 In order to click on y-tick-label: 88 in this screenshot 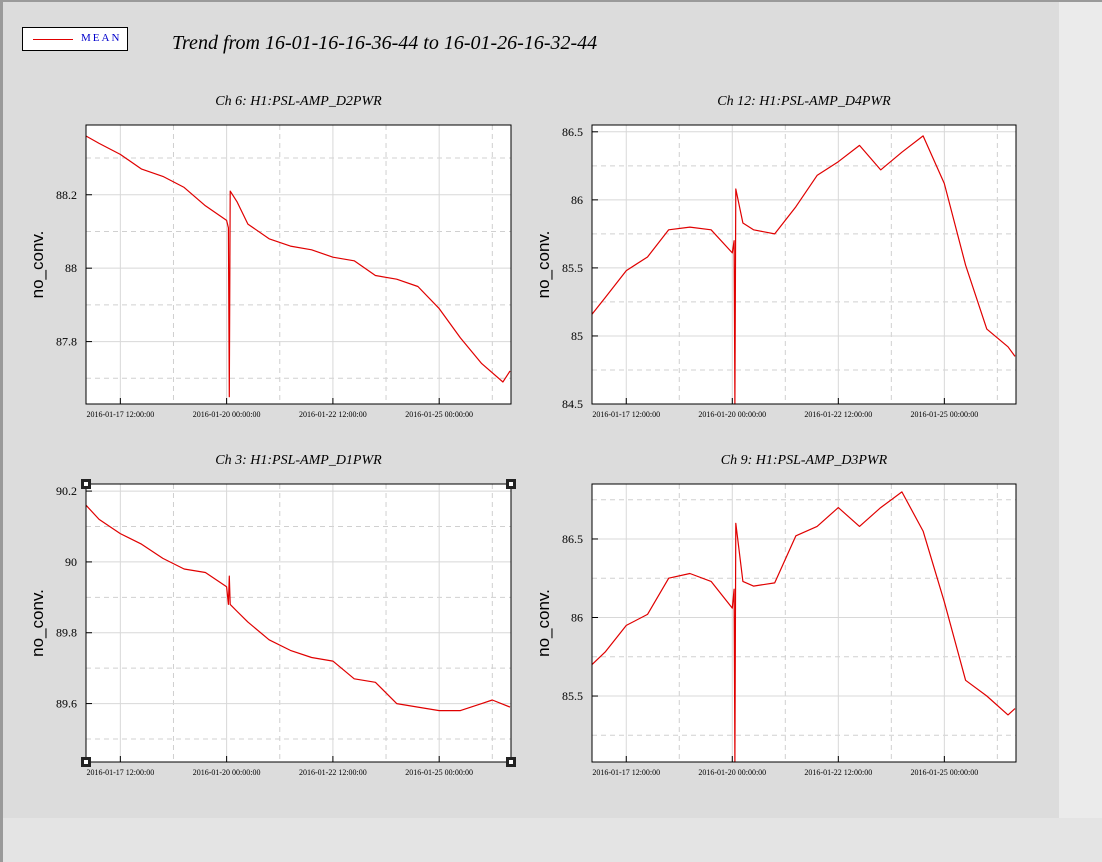, I will do `click(71, 268)`.